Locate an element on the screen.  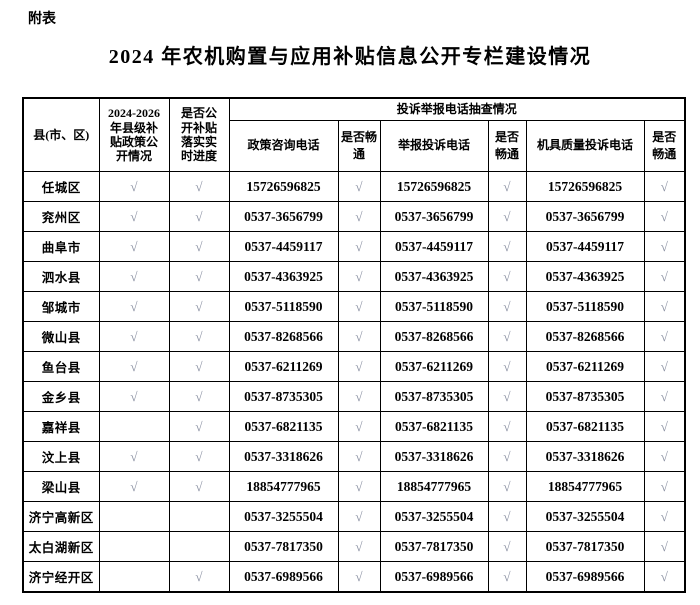
quality-phone-cell: 0537-4363925 is located at coordinates (585, 276).